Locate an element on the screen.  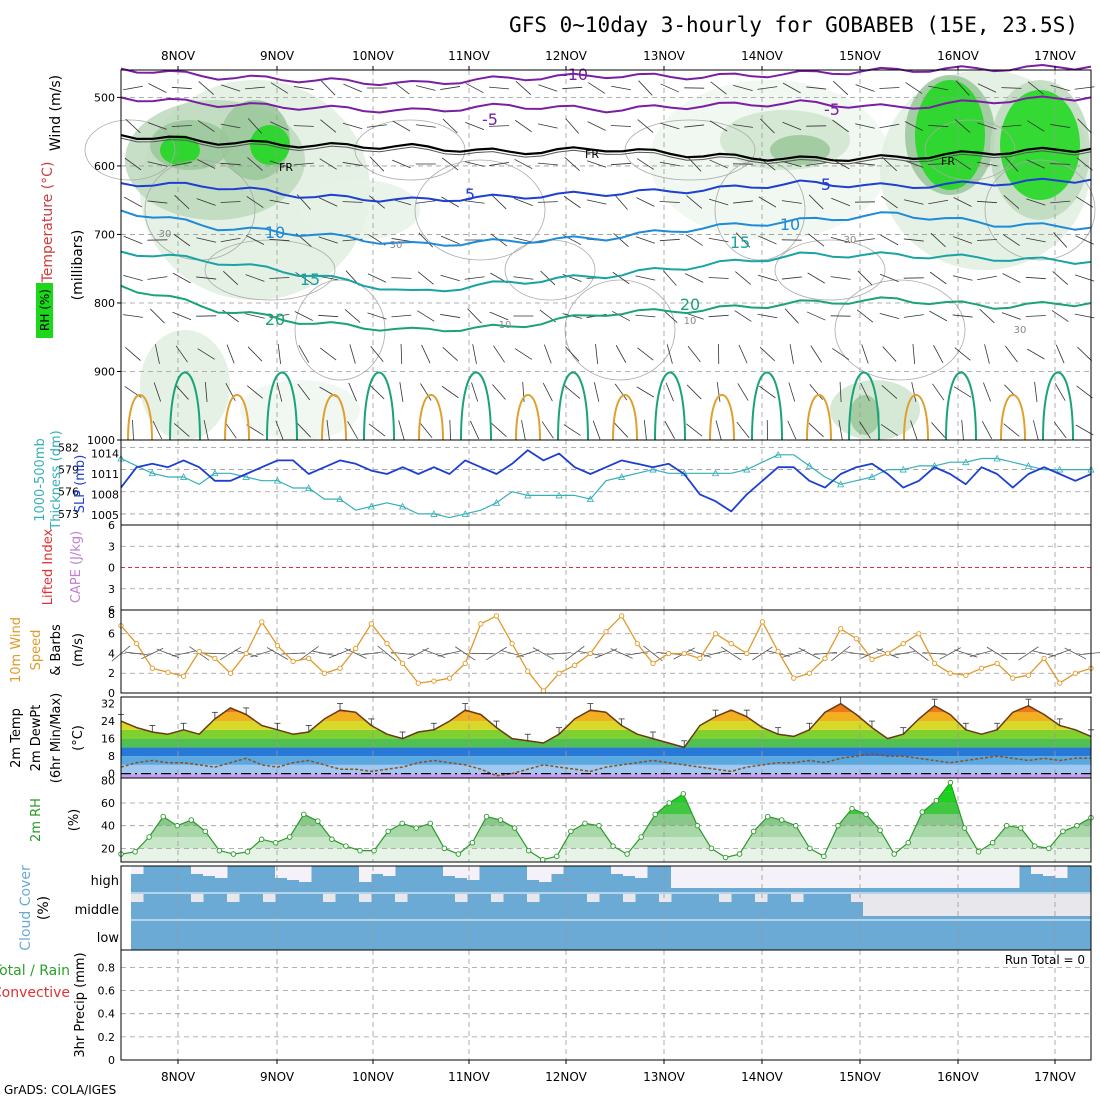
precip-ytick-label: 0.8 is located at coordinates (107, 967).